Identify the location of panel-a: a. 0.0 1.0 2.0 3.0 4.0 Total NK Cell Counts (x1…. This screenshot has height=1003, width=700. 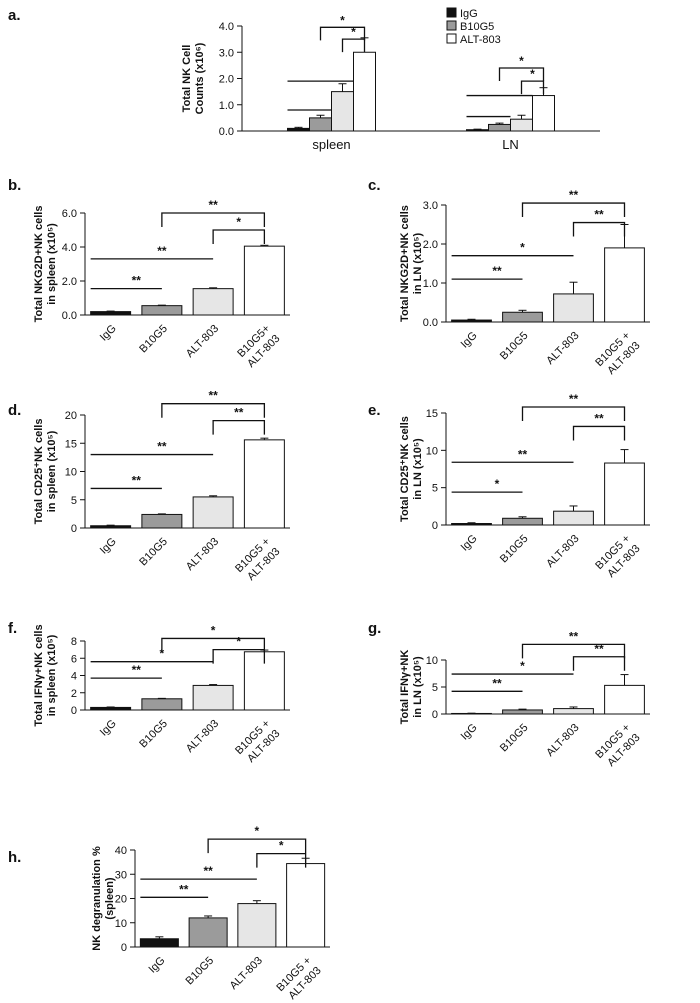
(304, 79).